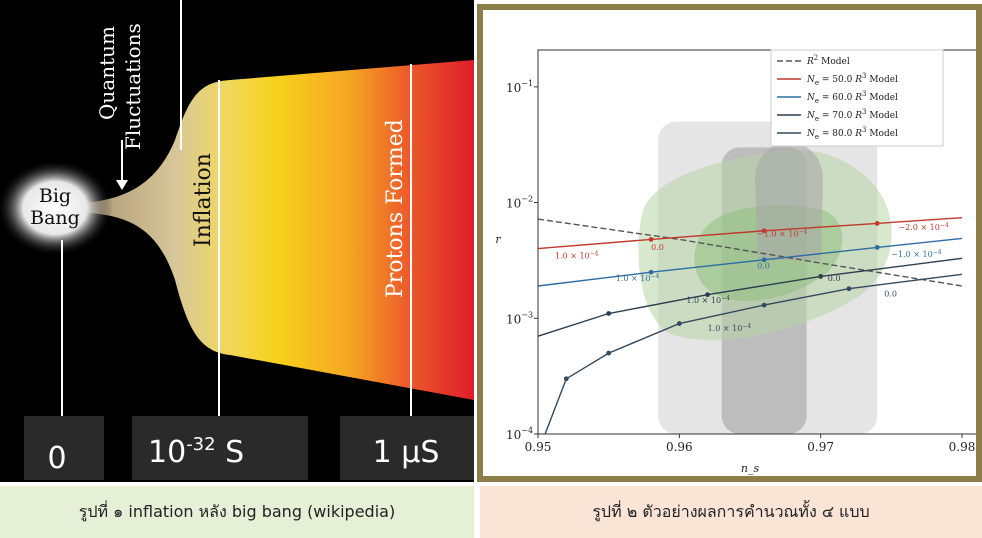 Image resolution: width=982 pixels, height=538 pixels. What do you see at coordinates (834, 278) in the screenshot?
I see `point-annotation-8: 0.0` at bounding box center [834, 278].